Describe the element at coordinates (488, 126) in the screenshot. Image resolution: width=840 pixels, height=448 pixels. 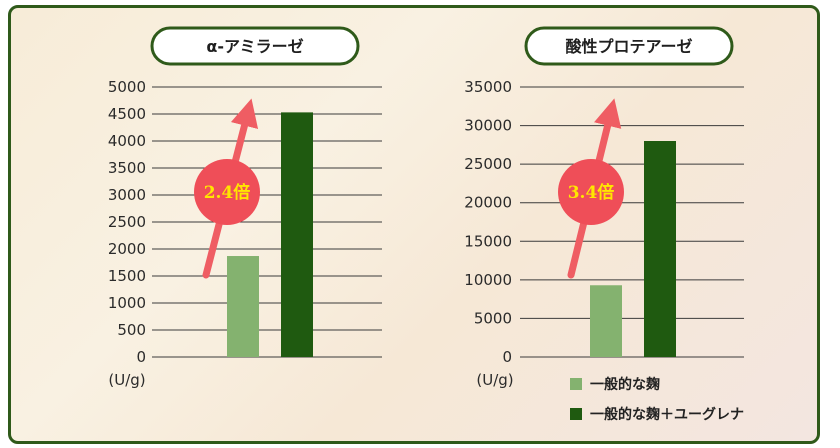
I see `y-tick-label: 30000` at that location.